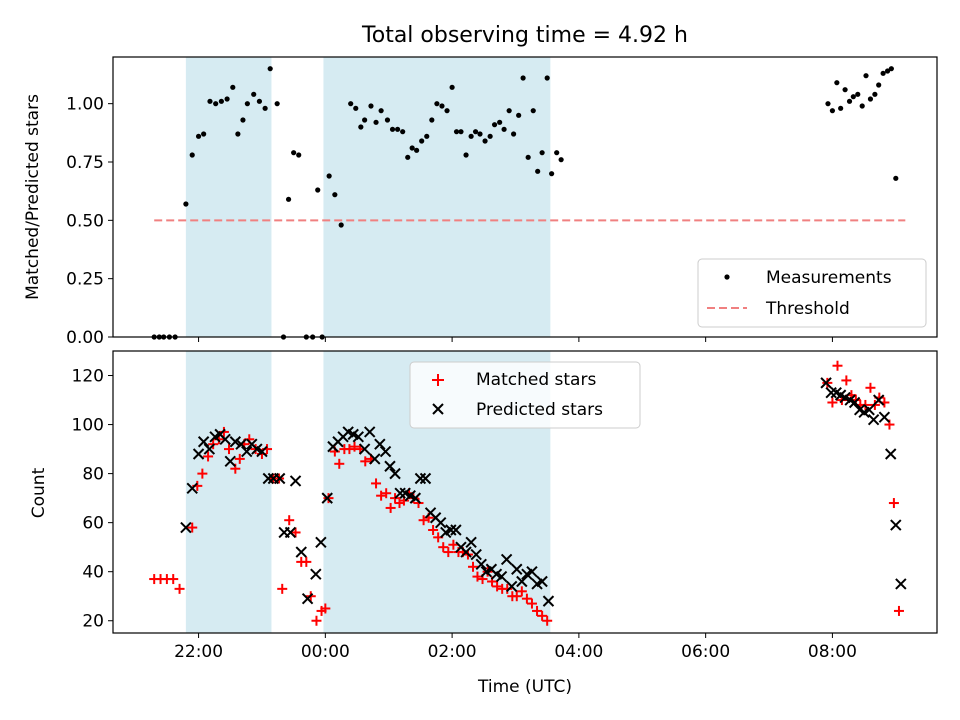 This screenshot has height=720, width=960. I want to click on bottom-y-tick-label: 100, so click(88, 426).